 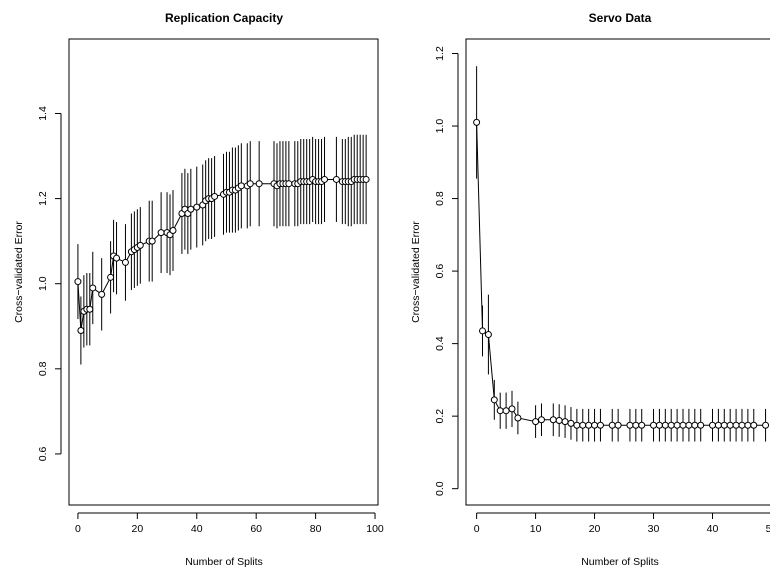 What do you see at coordinates (224, 18) in the screenshot?
I see `chart-title: Replication Capacity` at bounding box center [224, 18].